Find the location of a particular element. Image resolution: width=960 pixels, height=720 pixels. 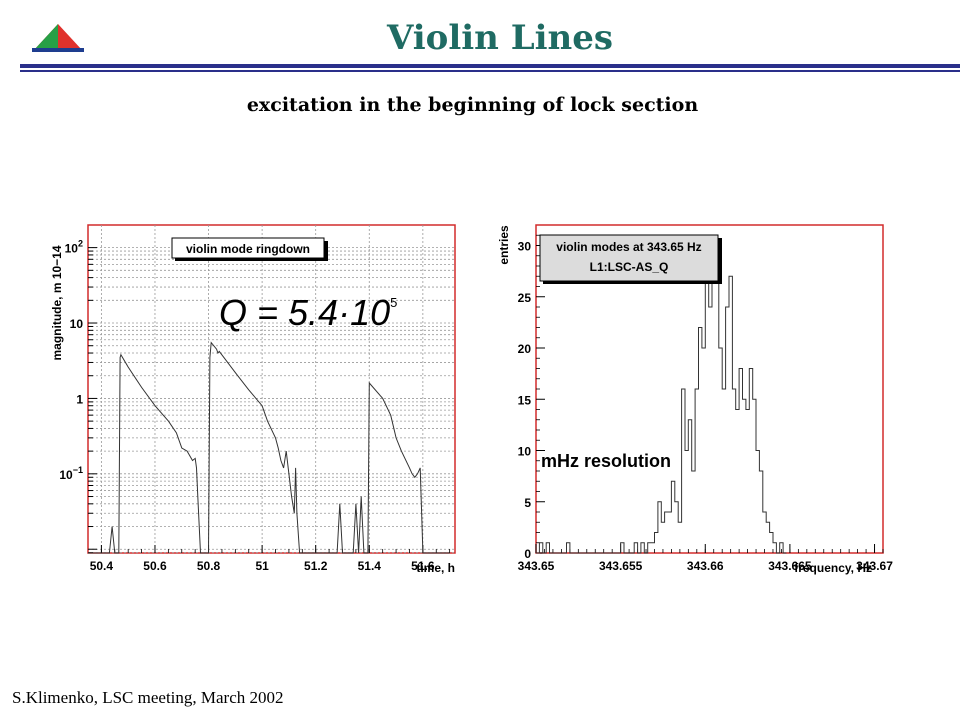

ringdown-y-tick-label: 10⁻¹ is located at coordinates (71, 473).